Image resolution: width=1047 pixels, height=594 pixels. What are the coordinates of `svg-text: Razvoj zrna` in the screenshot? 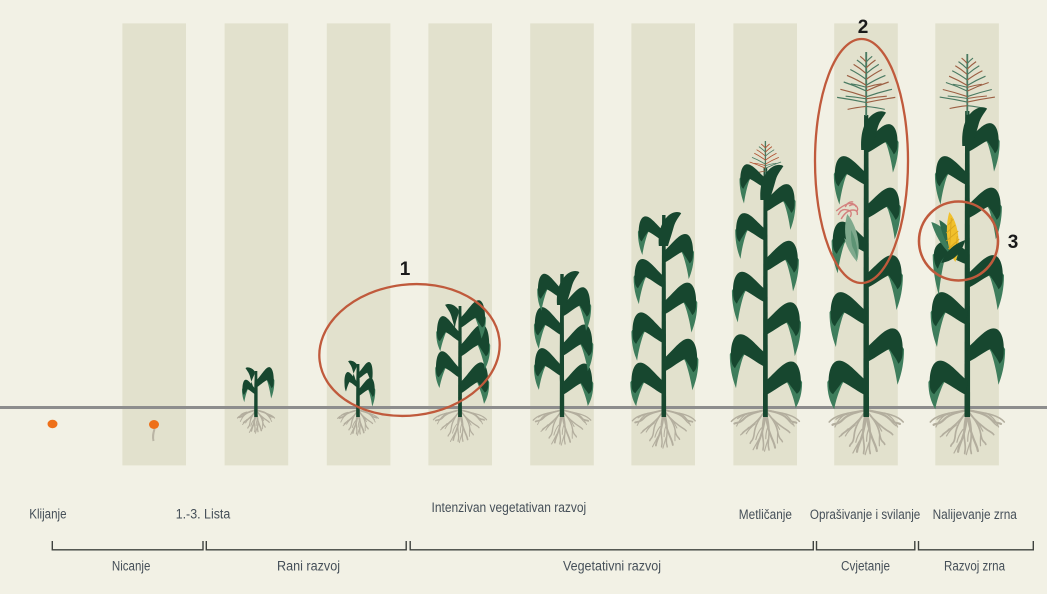 It's located at (974, 566).